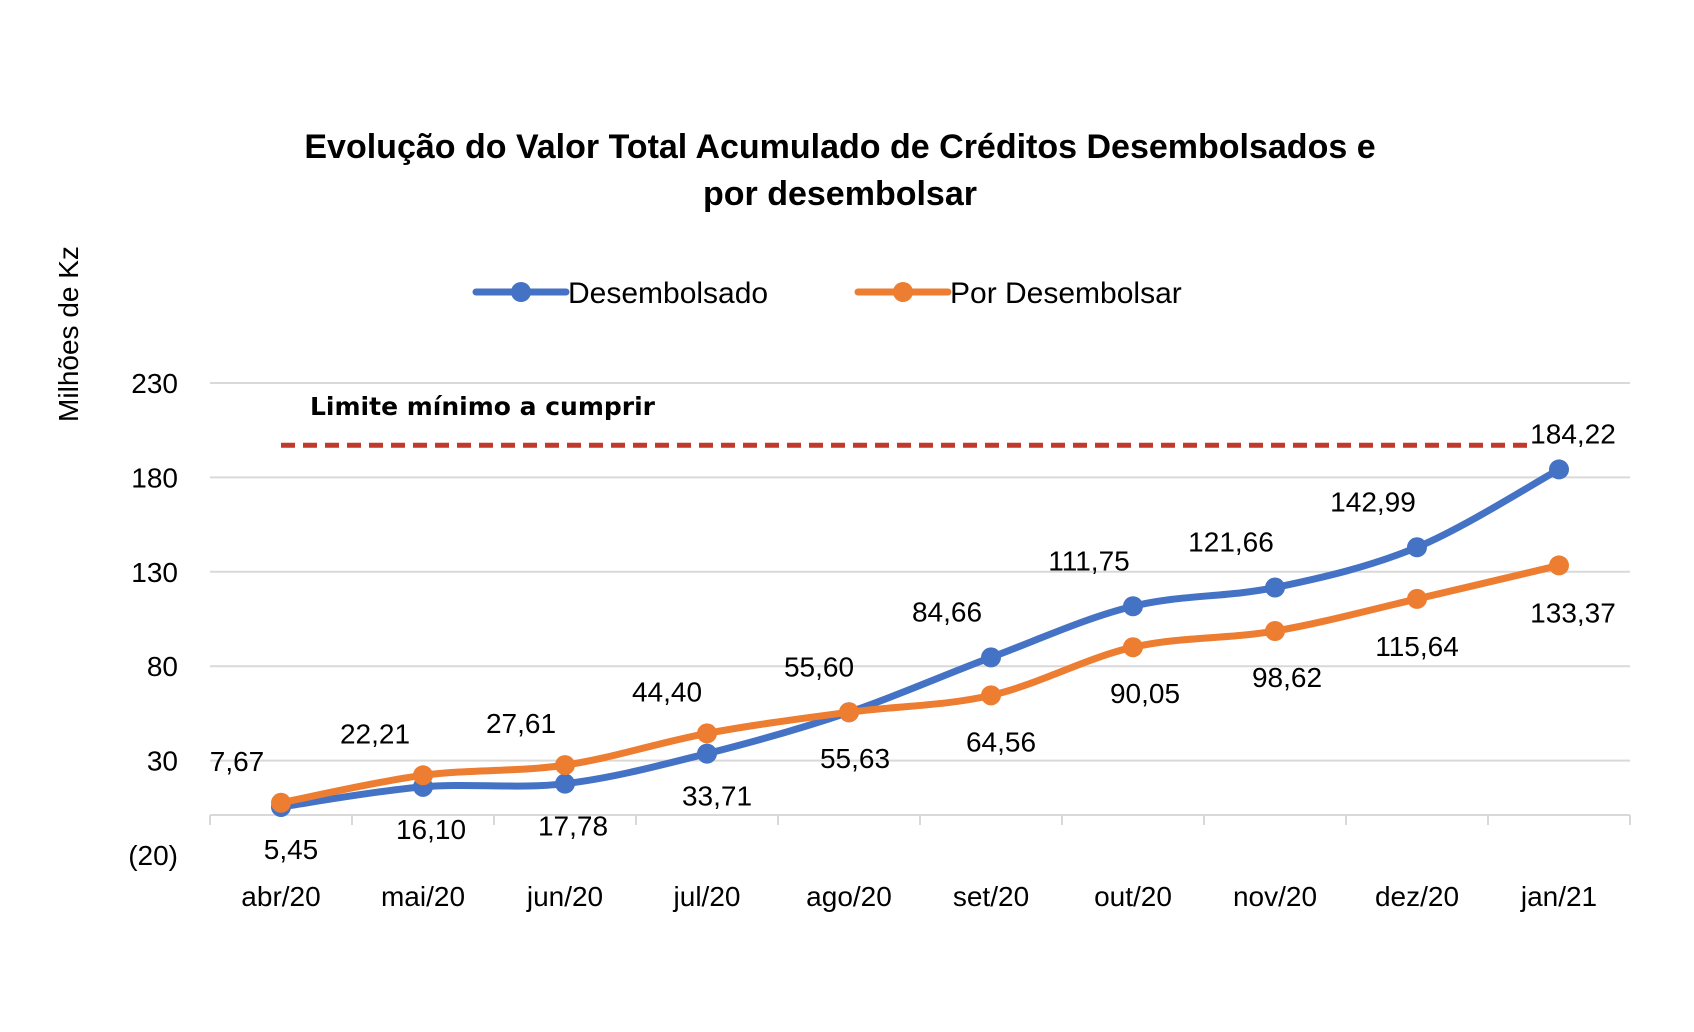 The width and height of the screenshot is (1694, 1032). I want to click on legend-item: Desembolsado, so click(620, 293).